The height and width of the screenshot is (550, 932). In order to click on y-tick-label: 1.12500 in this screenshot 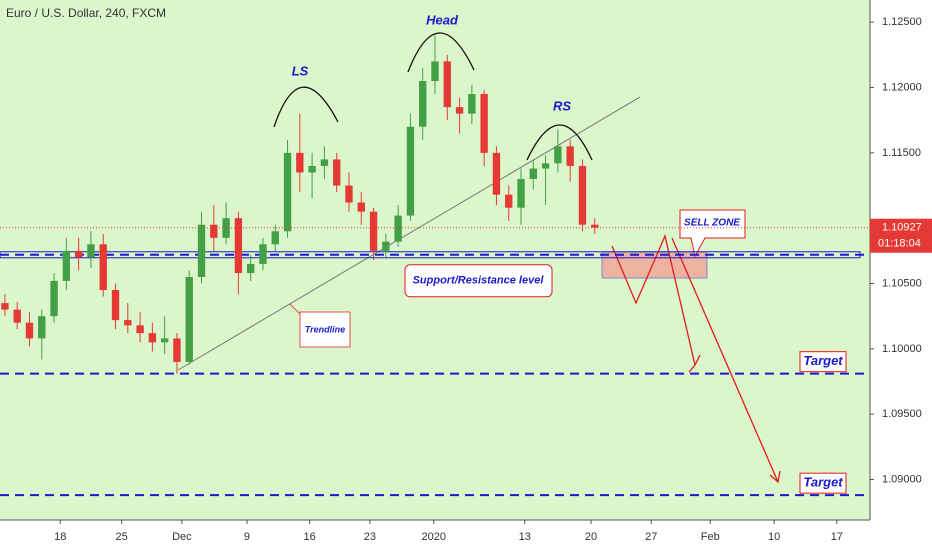, I will do `click(902, 22)`.